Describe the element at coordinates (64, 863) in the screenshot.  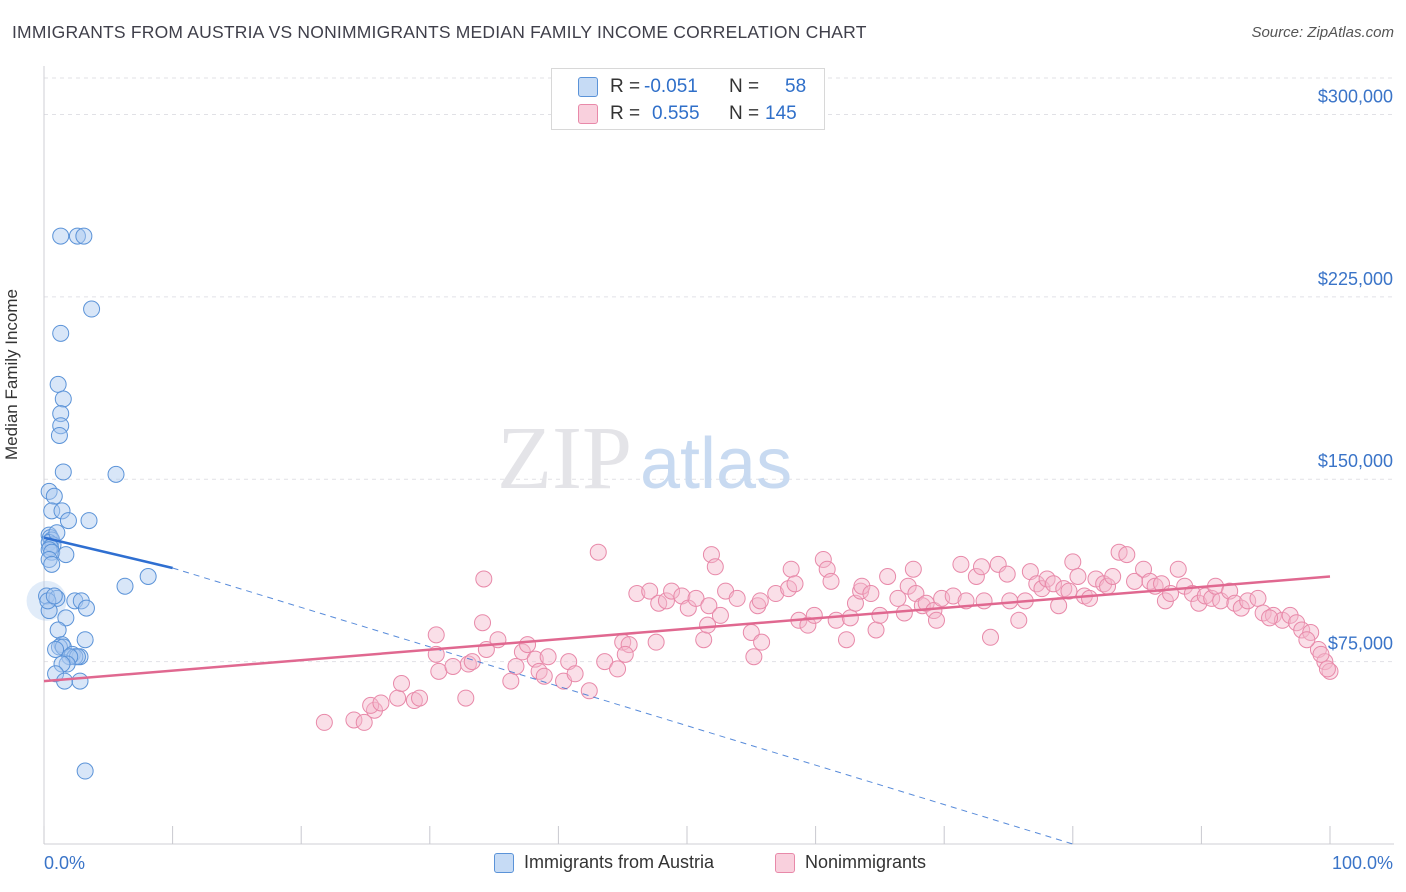
I see `x-tick-label: 0.0%` at that location.